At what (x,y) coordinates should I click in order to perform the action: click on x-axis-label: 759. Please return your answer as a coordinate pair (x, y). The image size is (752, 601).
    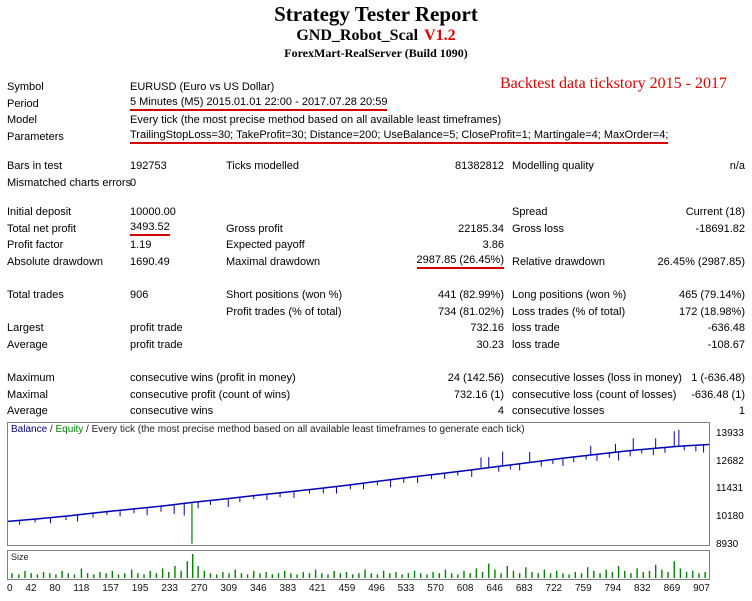
    Looking at the image, I should click on (583, 588).